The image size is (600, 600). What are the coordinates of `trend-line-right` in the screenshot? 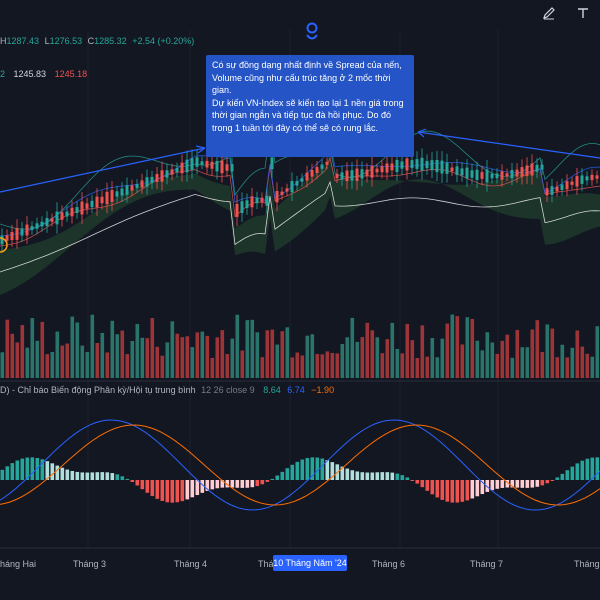 It's located at (508, 145).